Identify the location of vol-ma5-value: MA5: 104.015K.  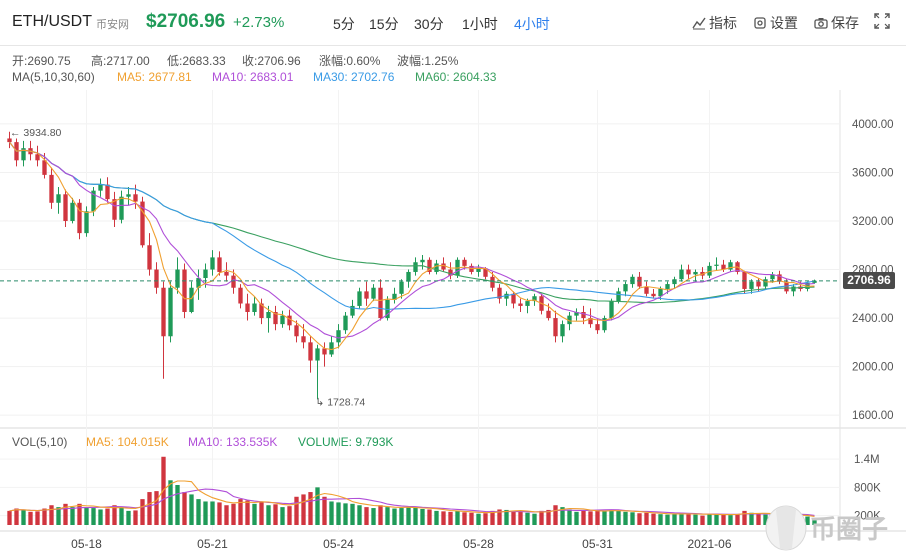
(127, 442).